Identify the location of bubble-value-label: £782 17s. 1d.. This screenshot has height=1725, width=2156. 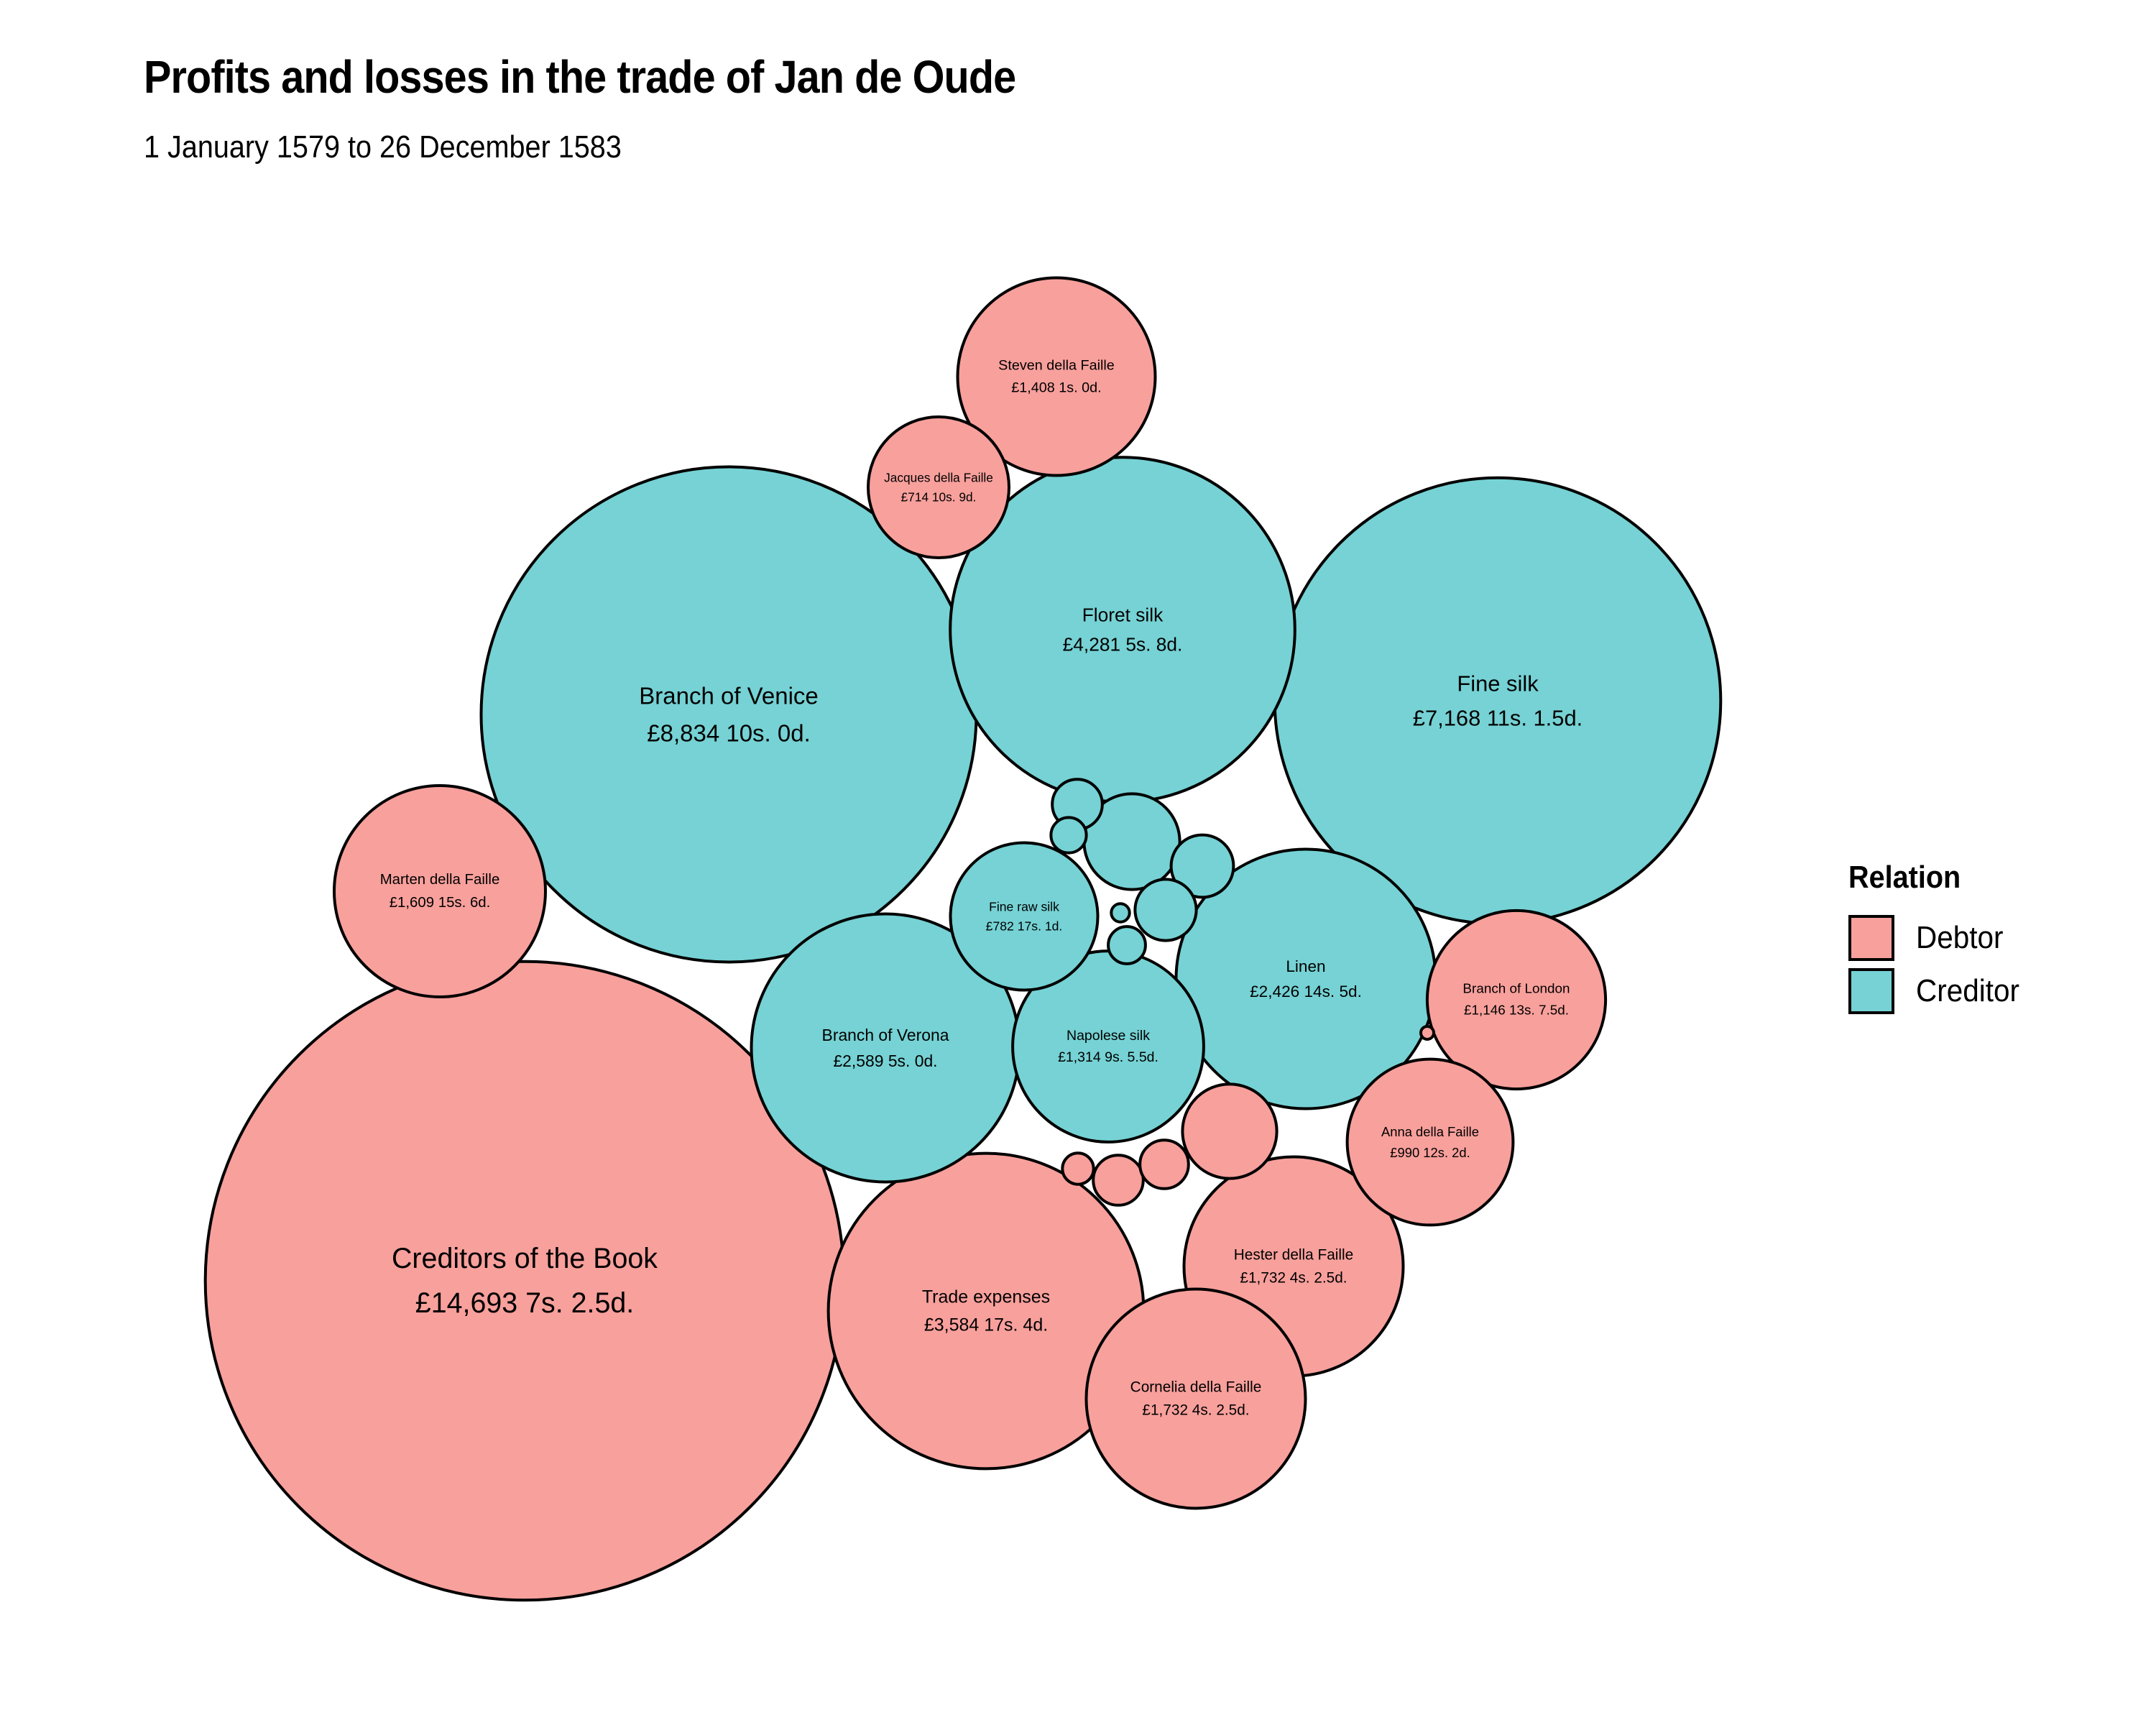
(1024, 926).